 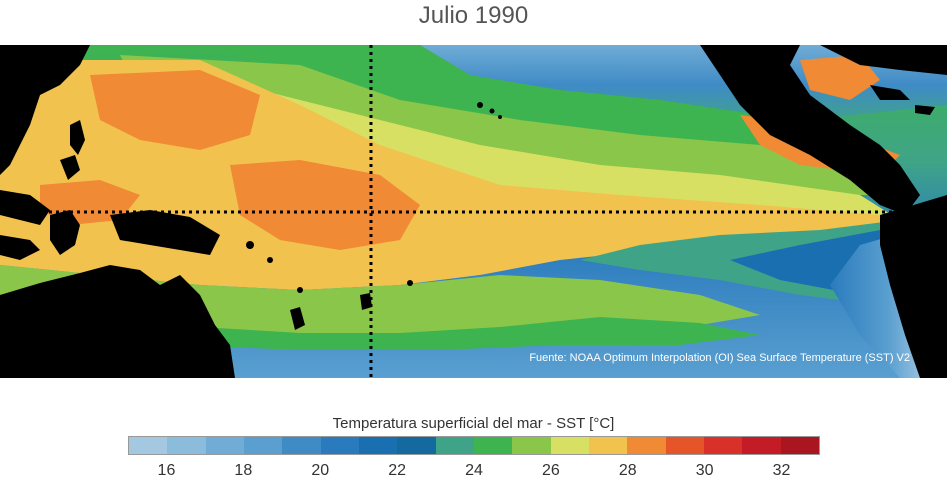 I want to click on colorbar, so click(x=474, y=445).